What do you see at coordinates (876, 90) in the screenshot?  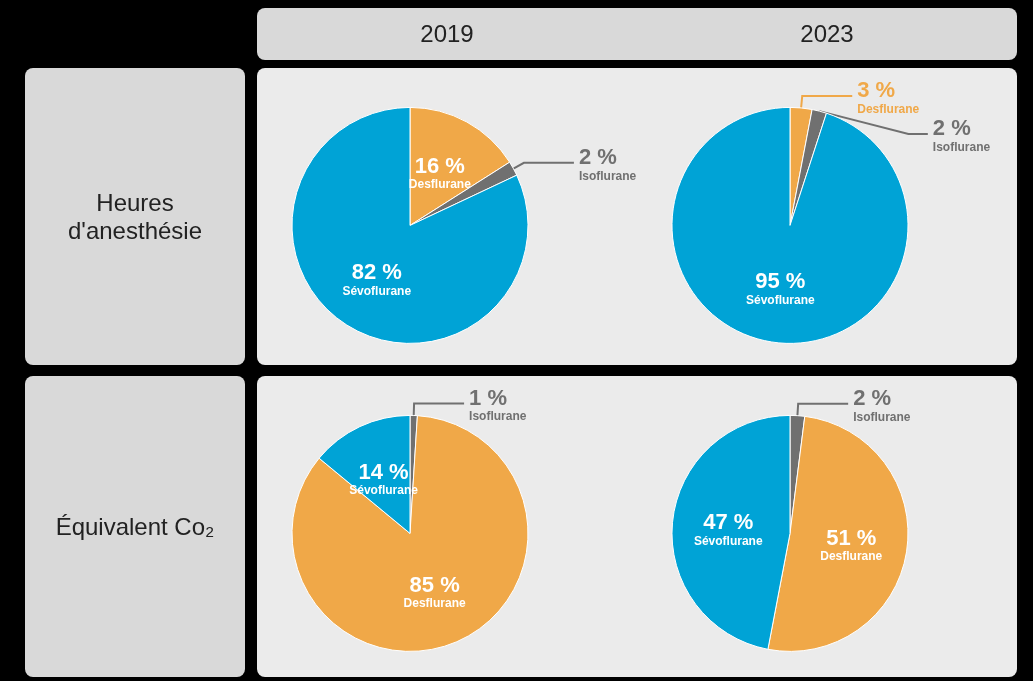 I see `data-label: 3 %` at bounding box center [876, 90].